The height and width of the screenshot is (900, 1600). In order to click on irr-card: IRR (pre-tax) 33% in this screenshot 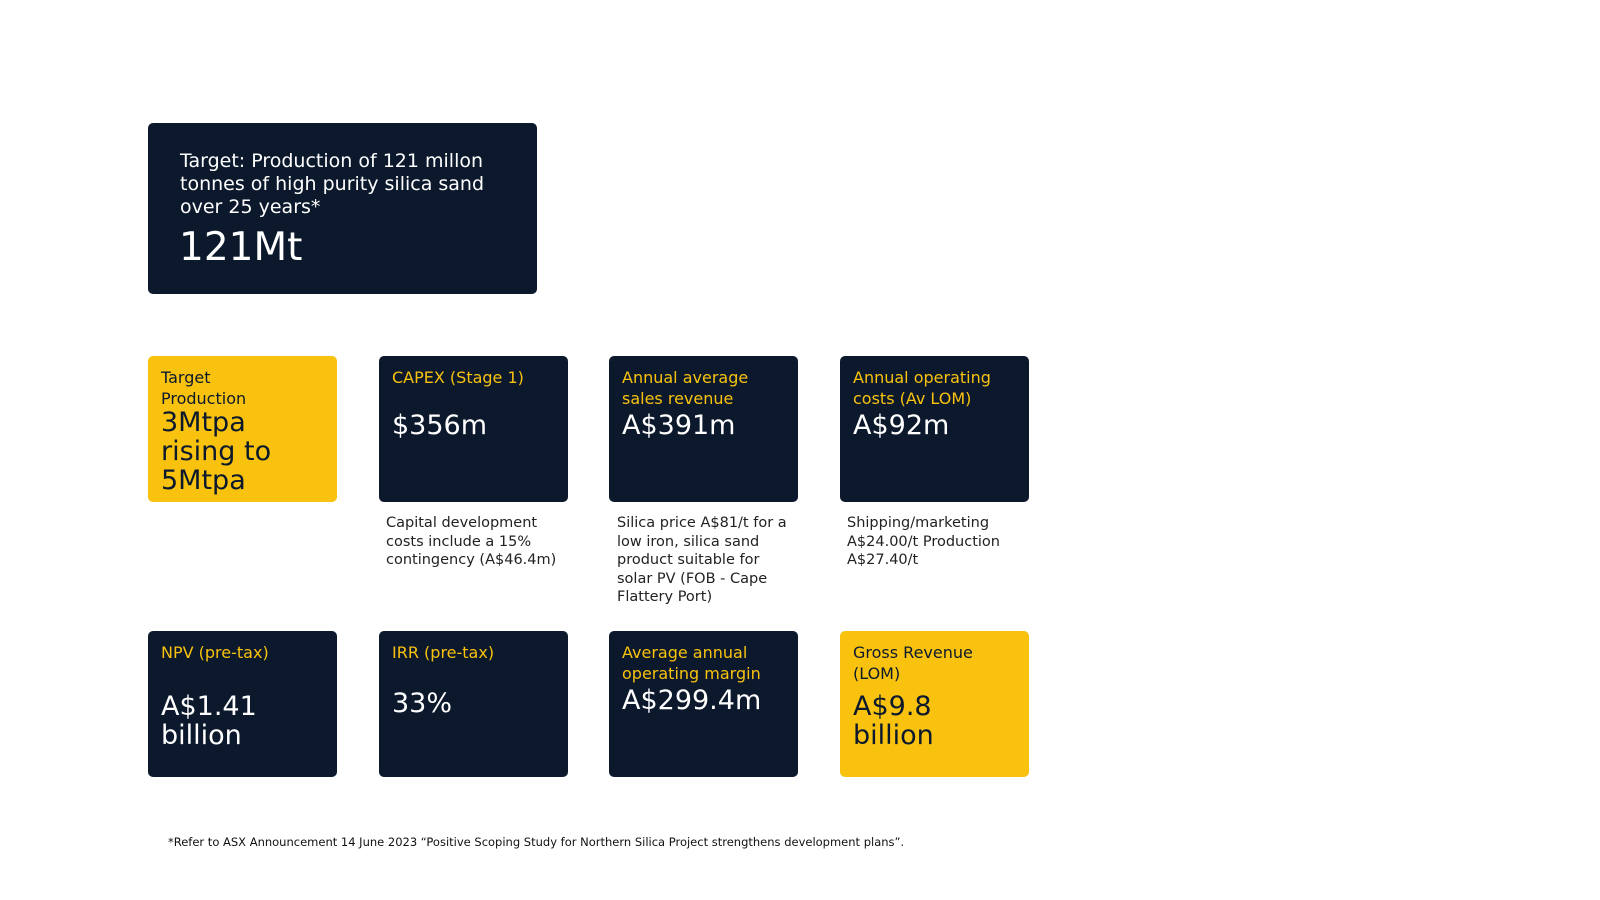, I will do `click(473, 704)`.